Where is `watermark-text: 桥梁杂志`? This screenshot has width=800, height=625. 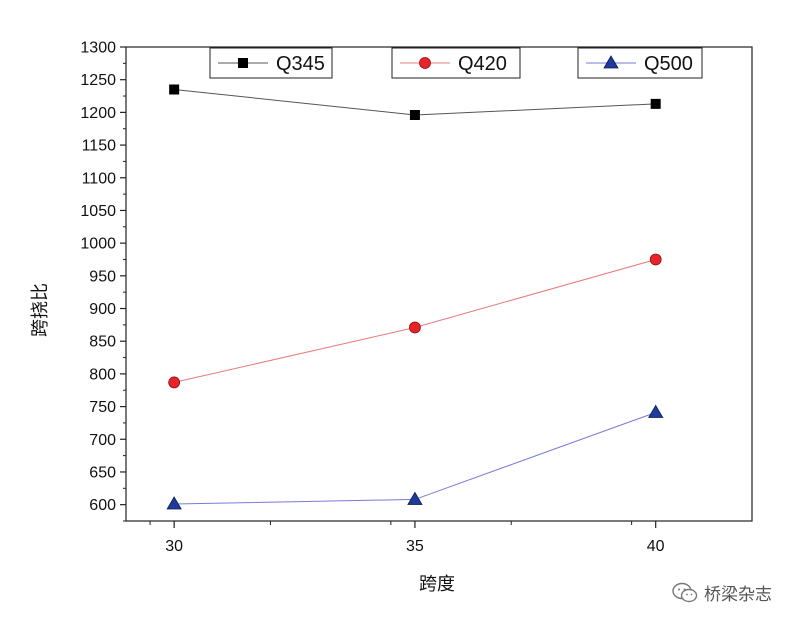
watermark-text: 桥梁杂志 is located at coordinates (738, 595).